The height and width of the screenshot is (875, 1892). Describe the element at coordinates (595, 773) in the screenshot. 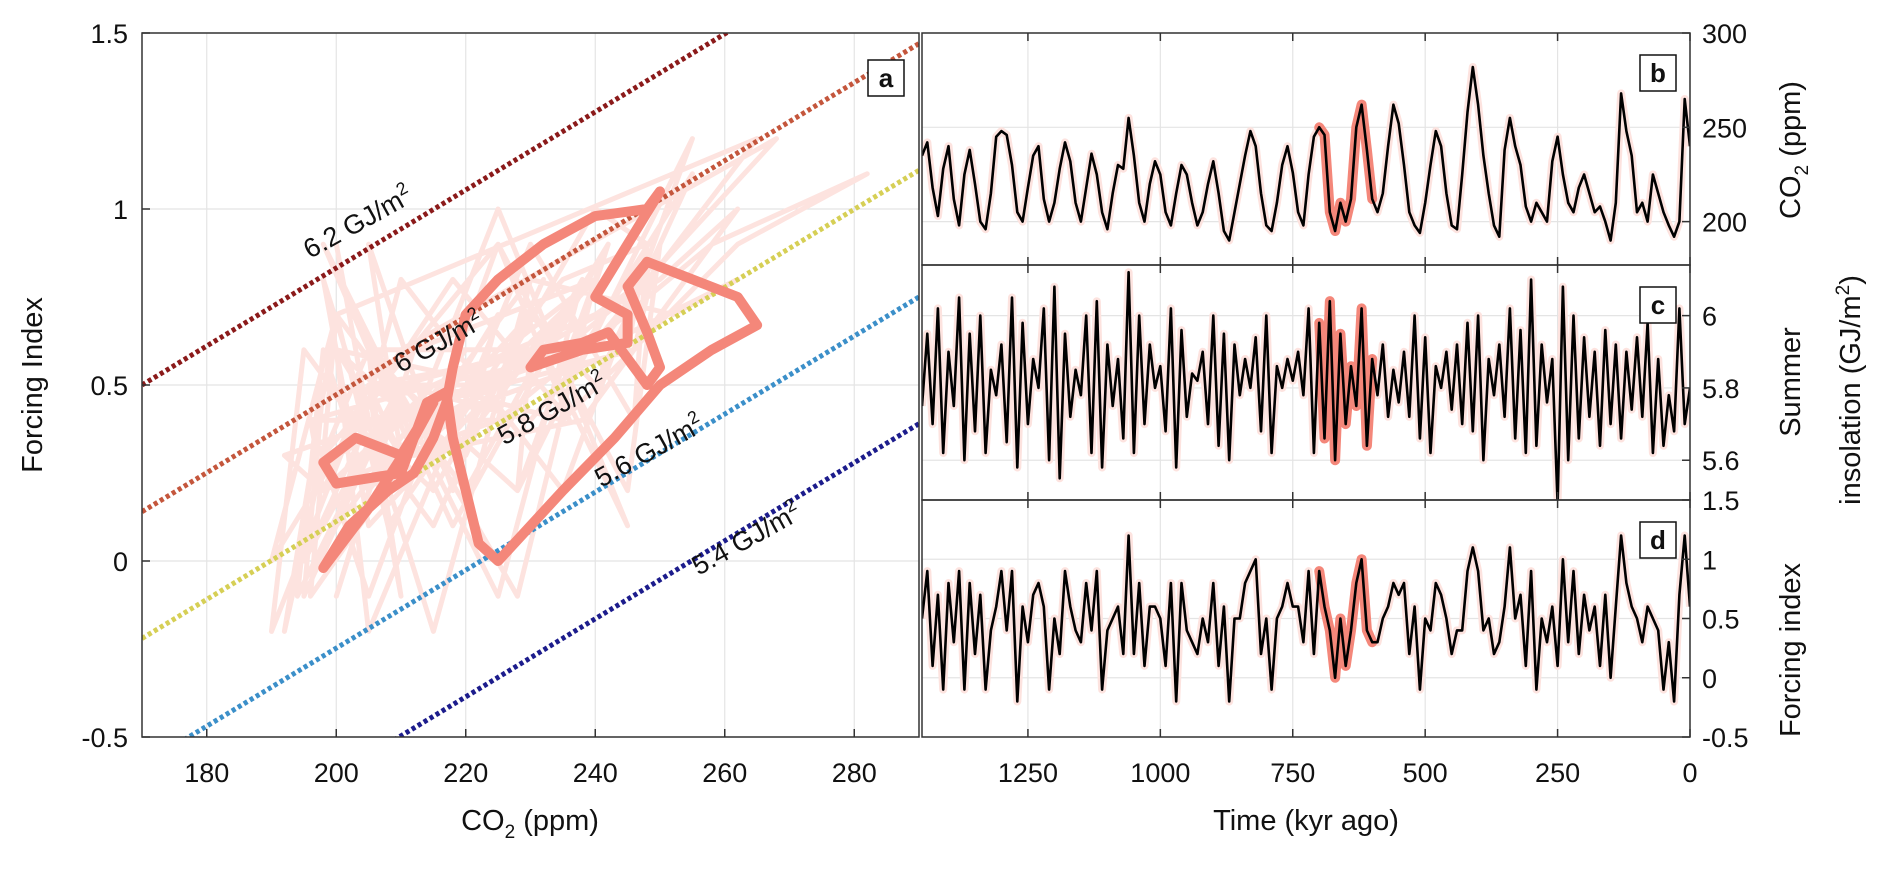

I see `panel-a-xtick-label: 240` at that location.